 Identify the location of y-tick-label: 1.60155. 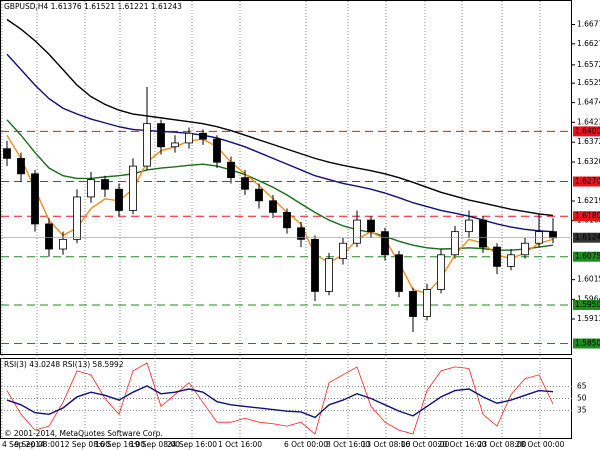
(588, 279).